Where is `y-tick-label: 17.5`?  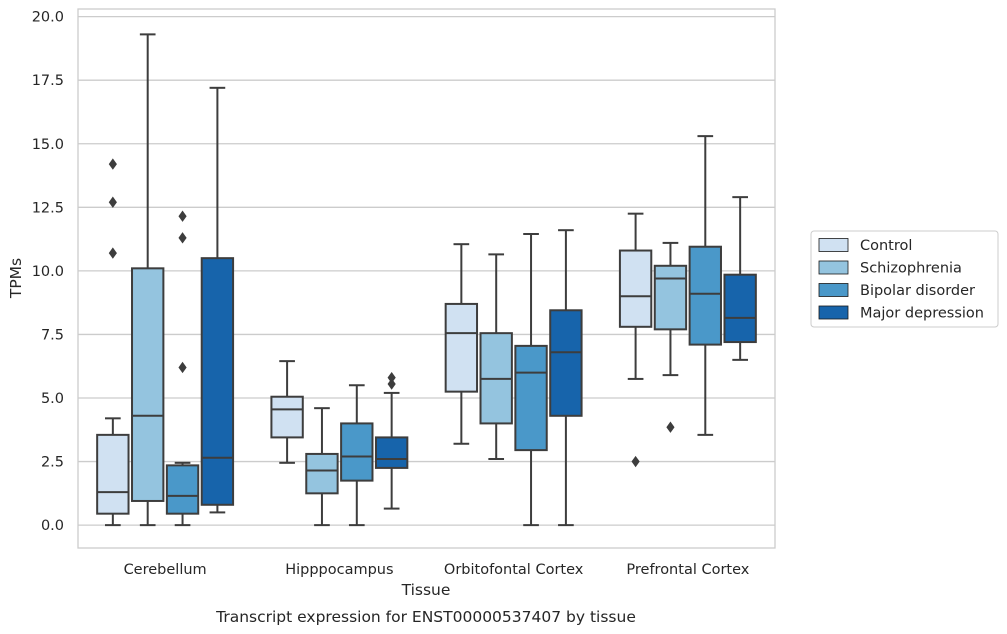
y-tick-label: 17.5 is located at coordinates (48, 81).